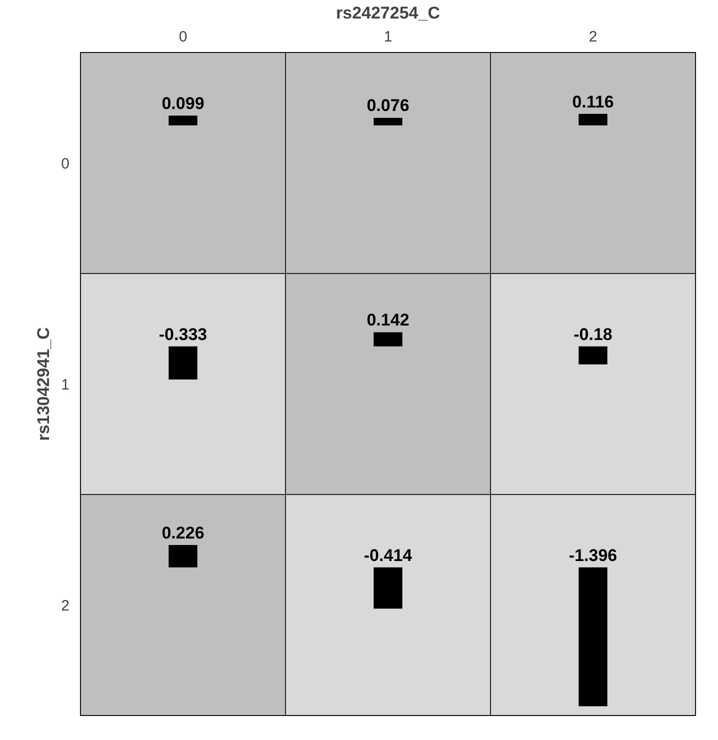 This screenshot has height=740, width=718. Describe the element at coordinates (593, 334) in the screenshot. I see `data-label: -0.18` at that location.